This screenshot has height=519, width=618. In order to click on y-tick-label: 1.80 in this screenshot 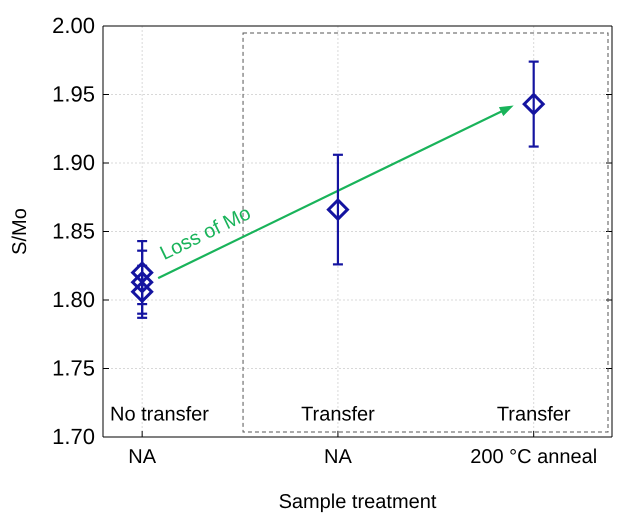, I will do `click(73, 299)`.